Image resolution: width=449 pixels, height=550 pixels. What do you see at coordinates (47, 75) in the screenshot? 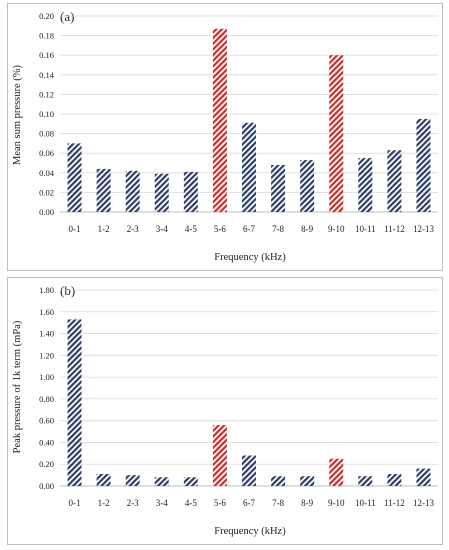
I see `y-tick-label: 0.14` at bounding box center [47, 75].